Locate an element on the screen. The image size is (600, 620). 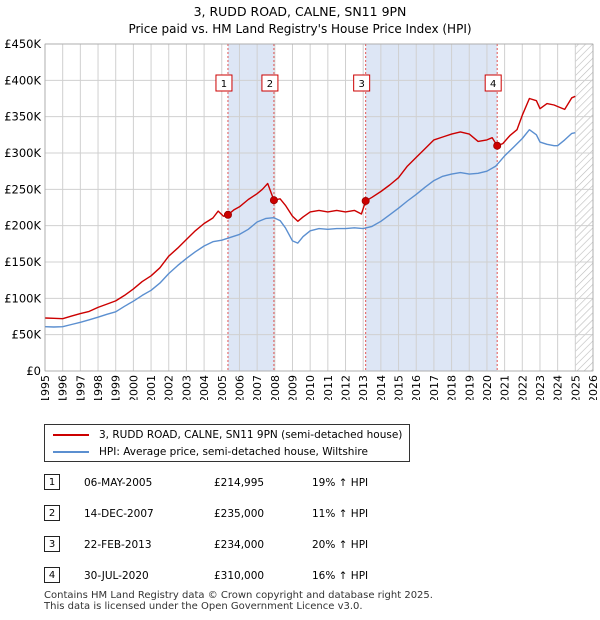
y-tick-label: £400K is located at coordinates (22, 80).